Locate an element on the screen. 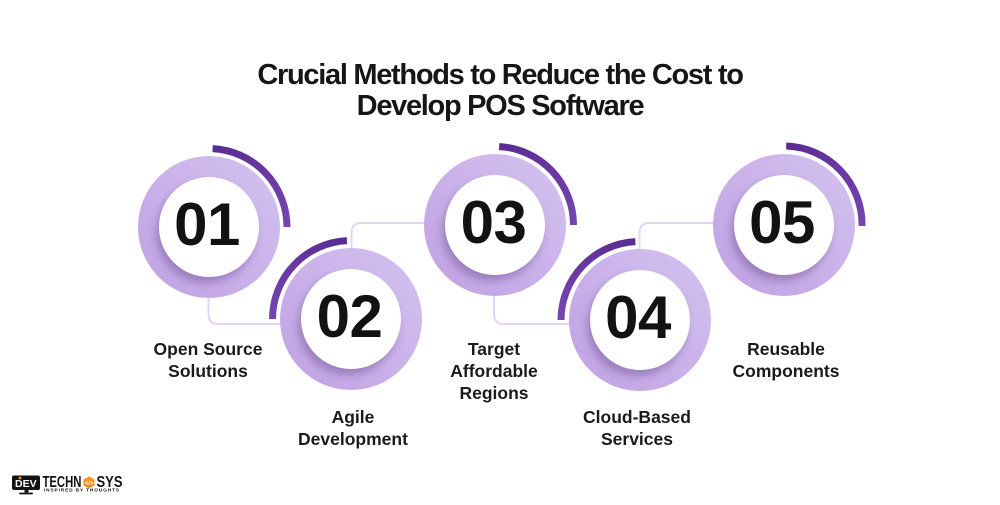  svg-text: SYS is located at coordinates (110, 482).